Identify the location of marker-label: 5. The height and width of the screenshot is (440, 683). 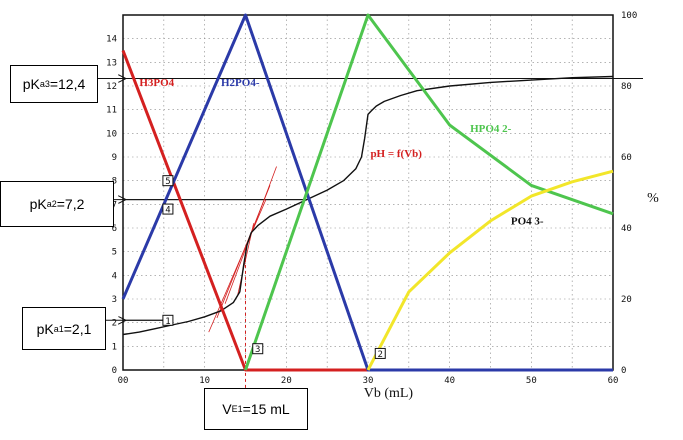
(167, 182).